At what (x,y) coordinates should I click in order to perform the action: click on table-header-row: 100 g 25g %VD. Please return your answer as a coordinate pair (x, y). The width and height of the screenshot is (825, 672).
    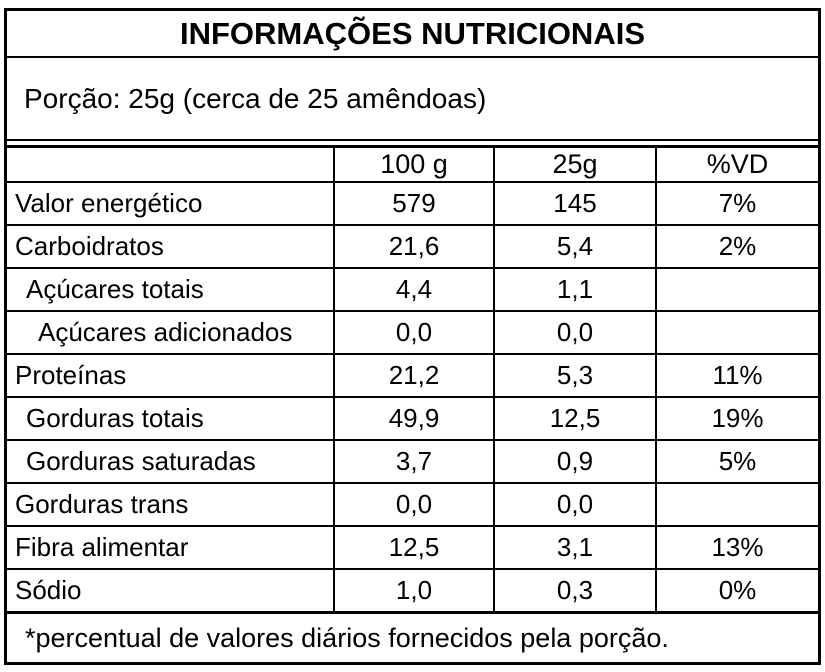
    Looking at the image, I should click on (412, 165).